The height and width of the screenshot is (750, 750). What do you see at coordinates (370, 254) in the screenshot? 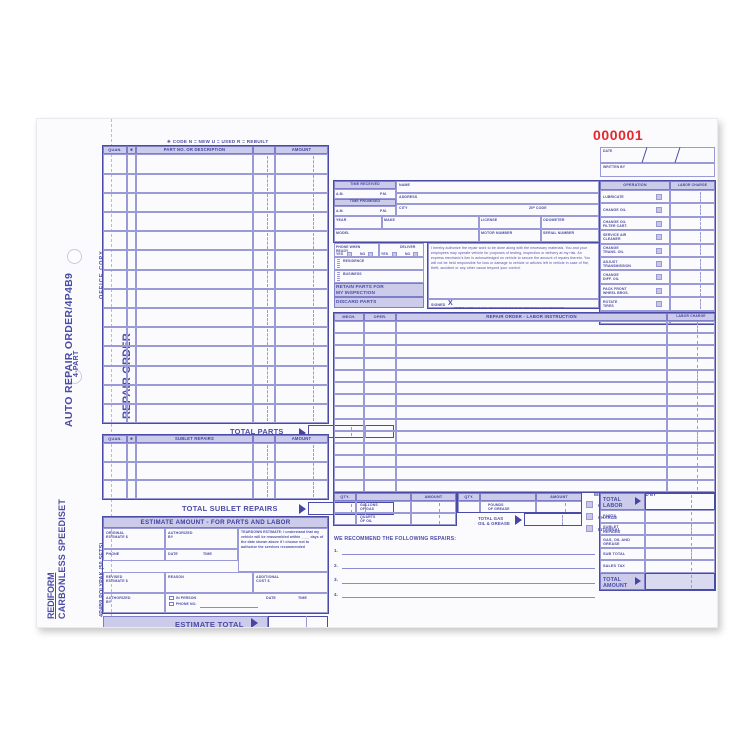
I see `phone-no-checkbox` at bounding box center [370, 254].